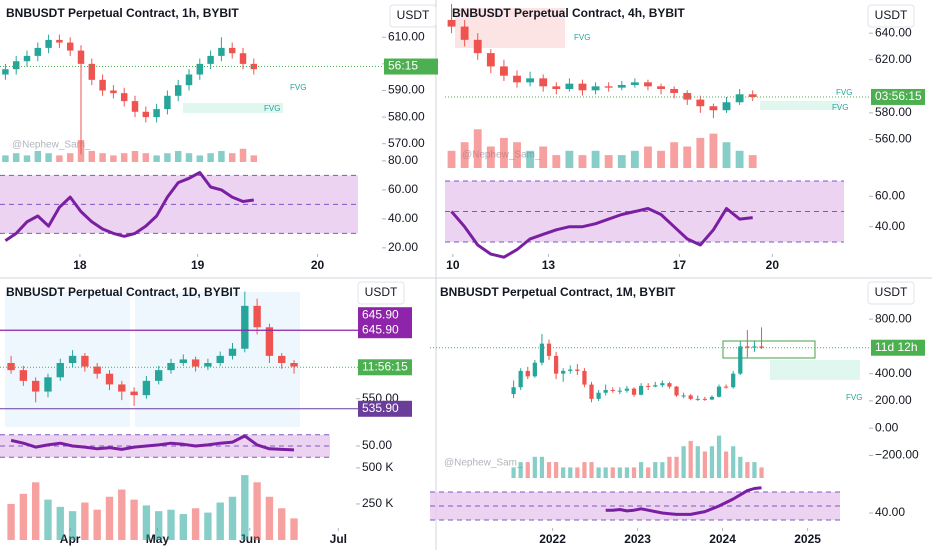  Describe the element at coordinates (893, 32) in the screenshot. I see `y-tick-label: 640.00` at that location.